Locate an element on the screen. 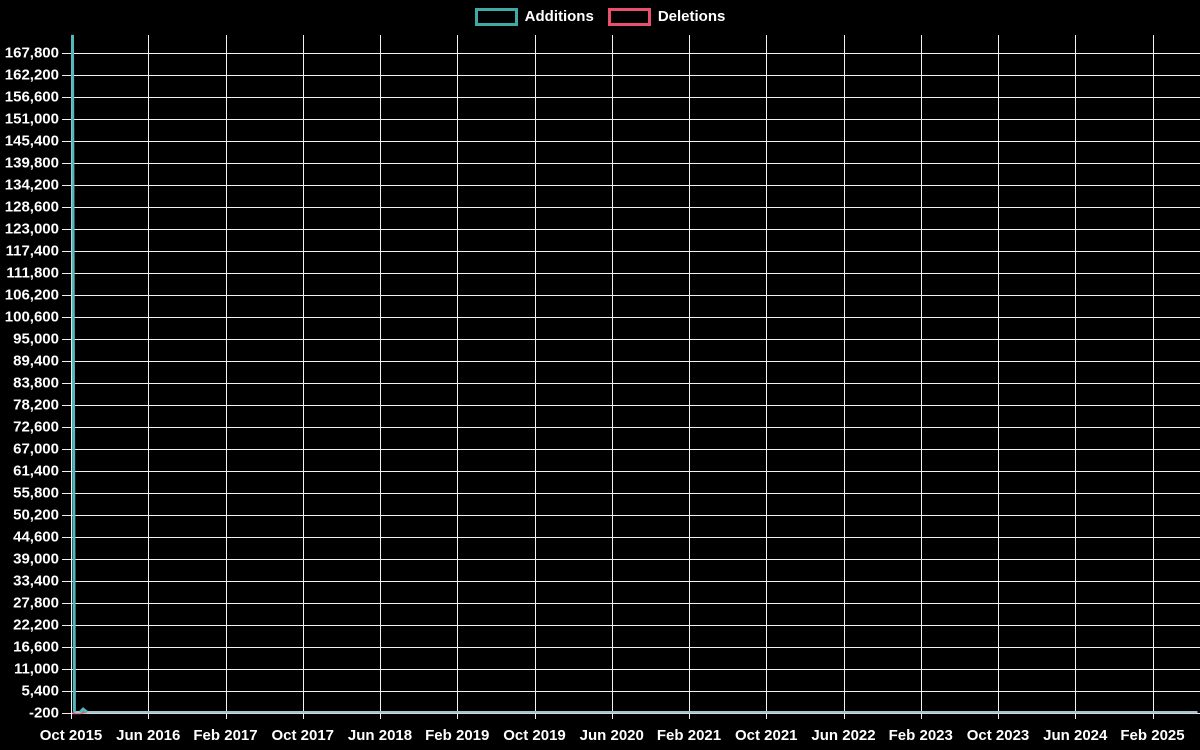 This screenshot has width=1200, height=750. y-tick-label: 50,200 is located at coordinates (36, 515).